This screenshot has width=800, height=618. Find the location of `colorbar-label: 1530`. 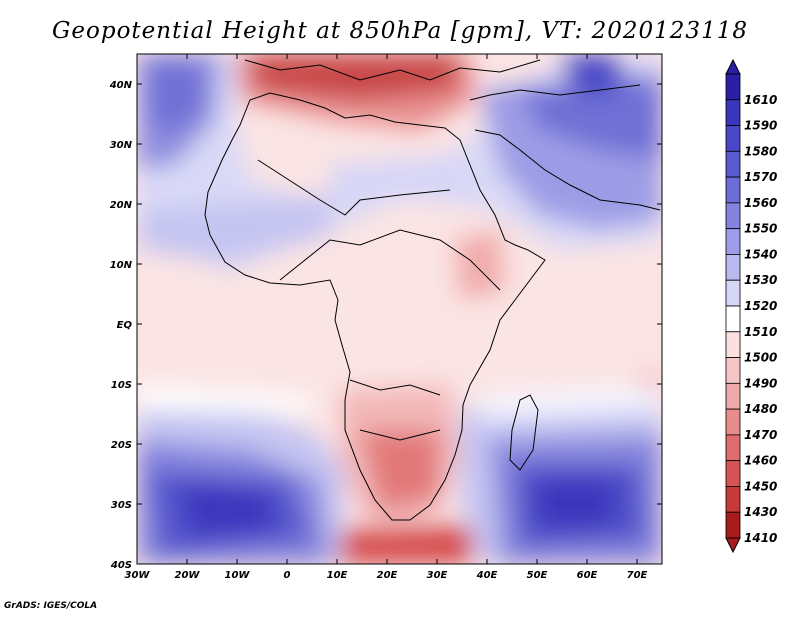

colorbar-label: 1530 is located at coordinates (760, 280).